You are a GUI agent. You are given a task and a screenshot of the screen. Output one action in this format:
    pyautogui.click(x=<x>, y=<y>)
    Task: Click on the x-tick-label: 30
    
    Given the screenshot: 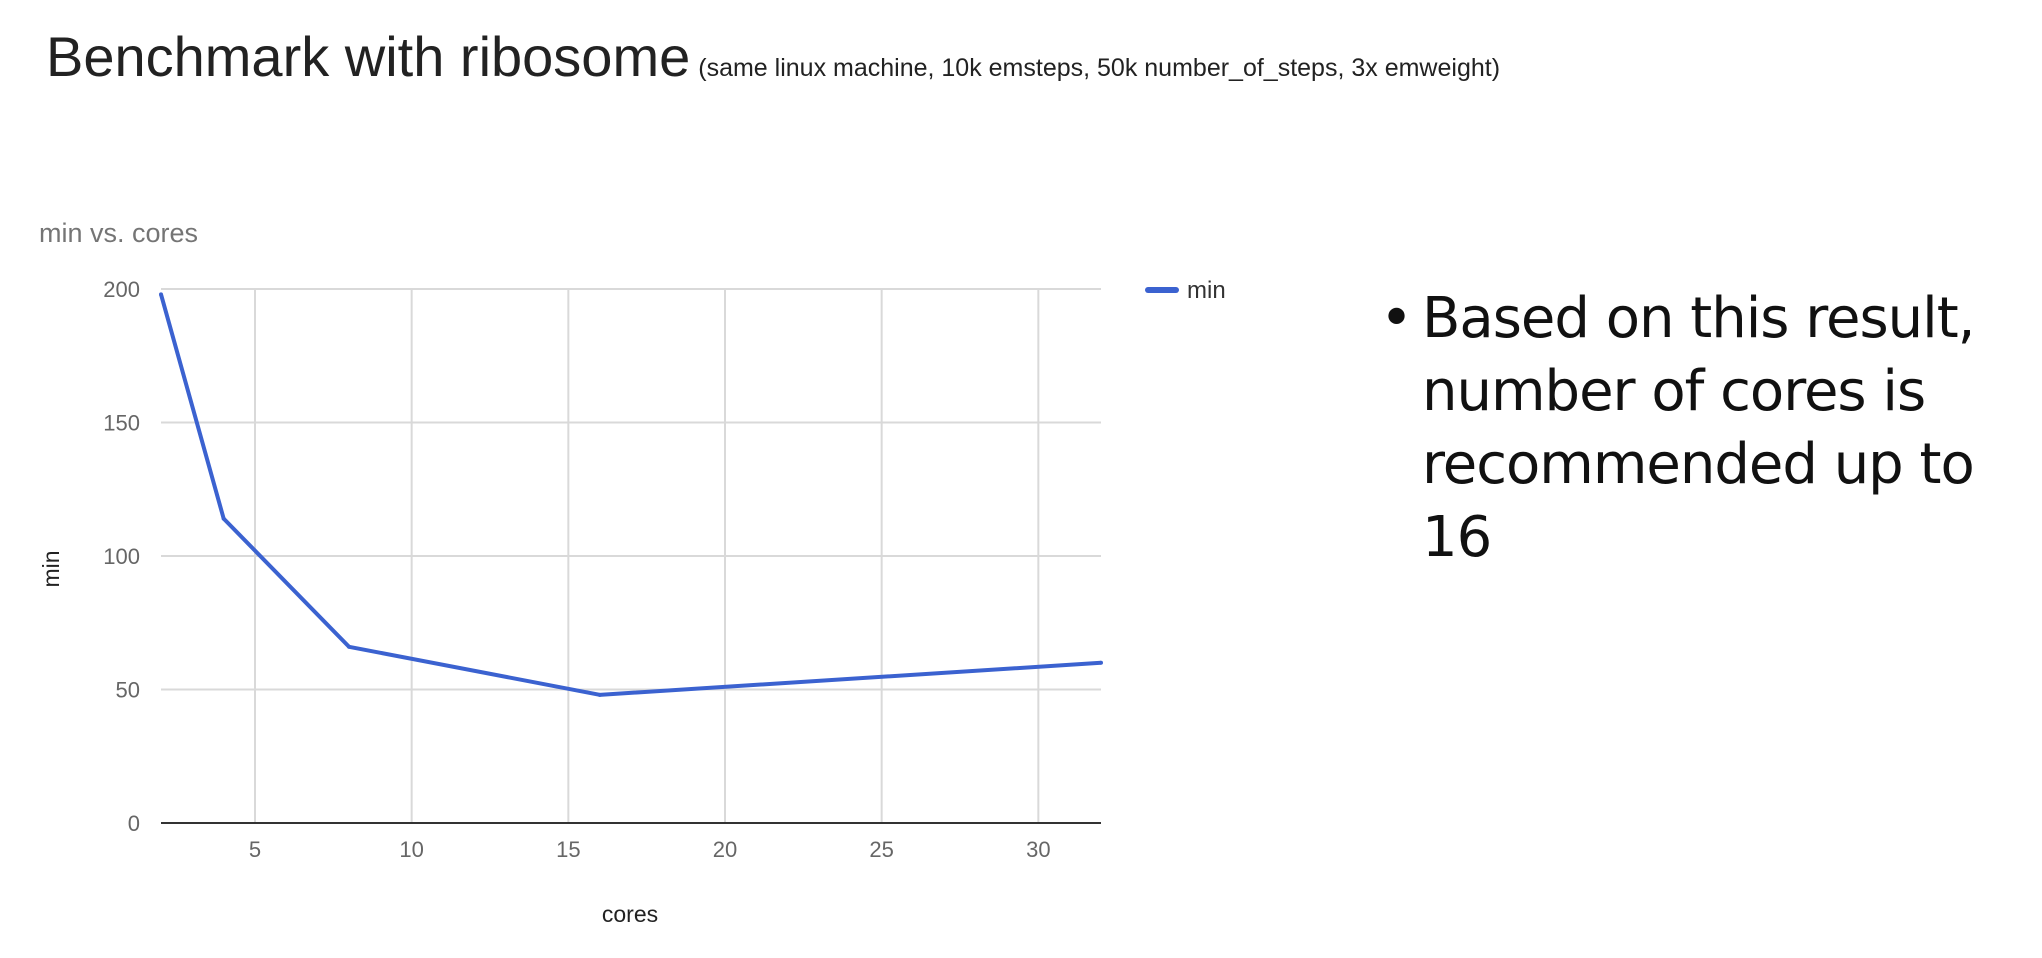 What is the action you would take?
    pyautogui.click(x=1038, y=849)
    